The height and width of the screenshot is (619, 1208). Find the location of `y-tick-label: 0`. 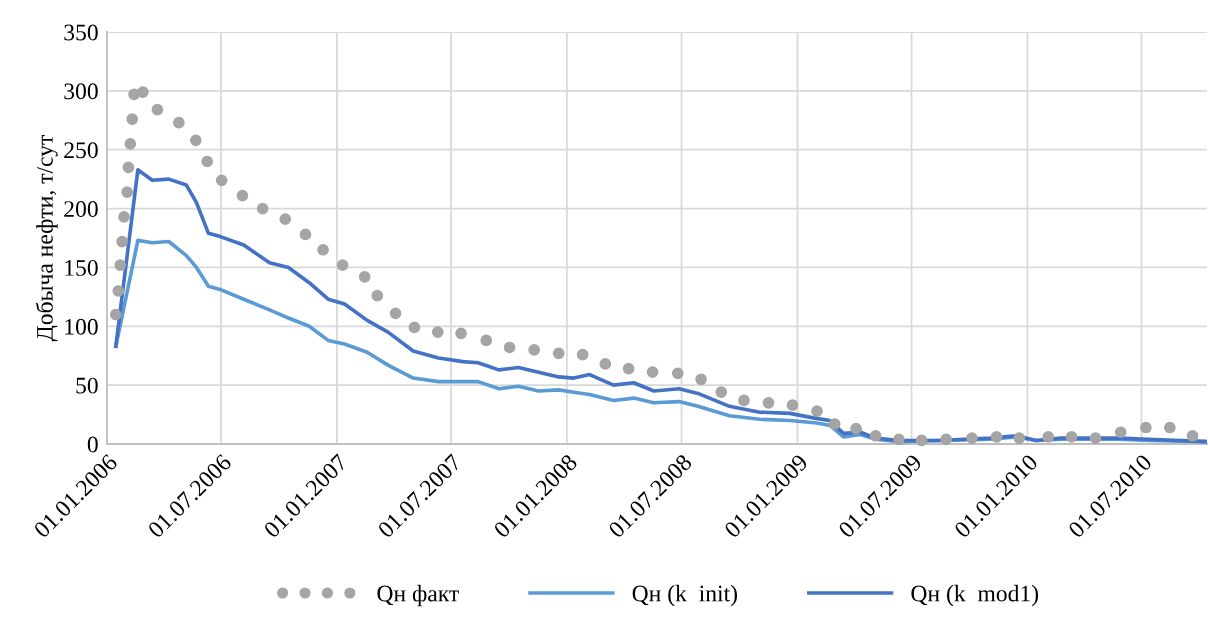

y-tick-label: 0 is located at coordinates (92, 444).